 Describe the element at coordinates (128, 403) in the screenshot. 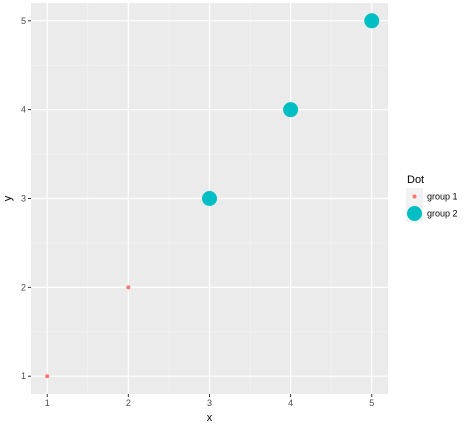

I see `x-tick-label: 2` at that location.